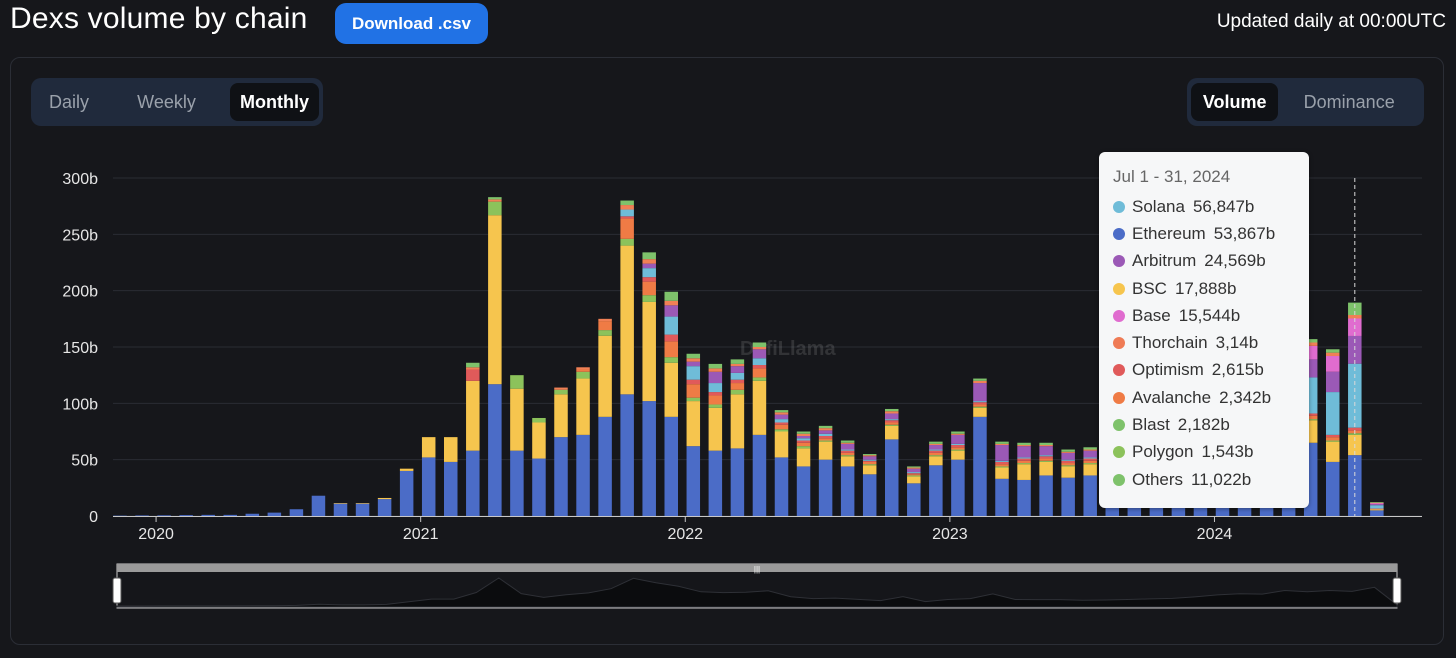 The width and height of the screenshot is (1456, 658). I want to click on navigator-grip-icon: |||, so click(757, 569).